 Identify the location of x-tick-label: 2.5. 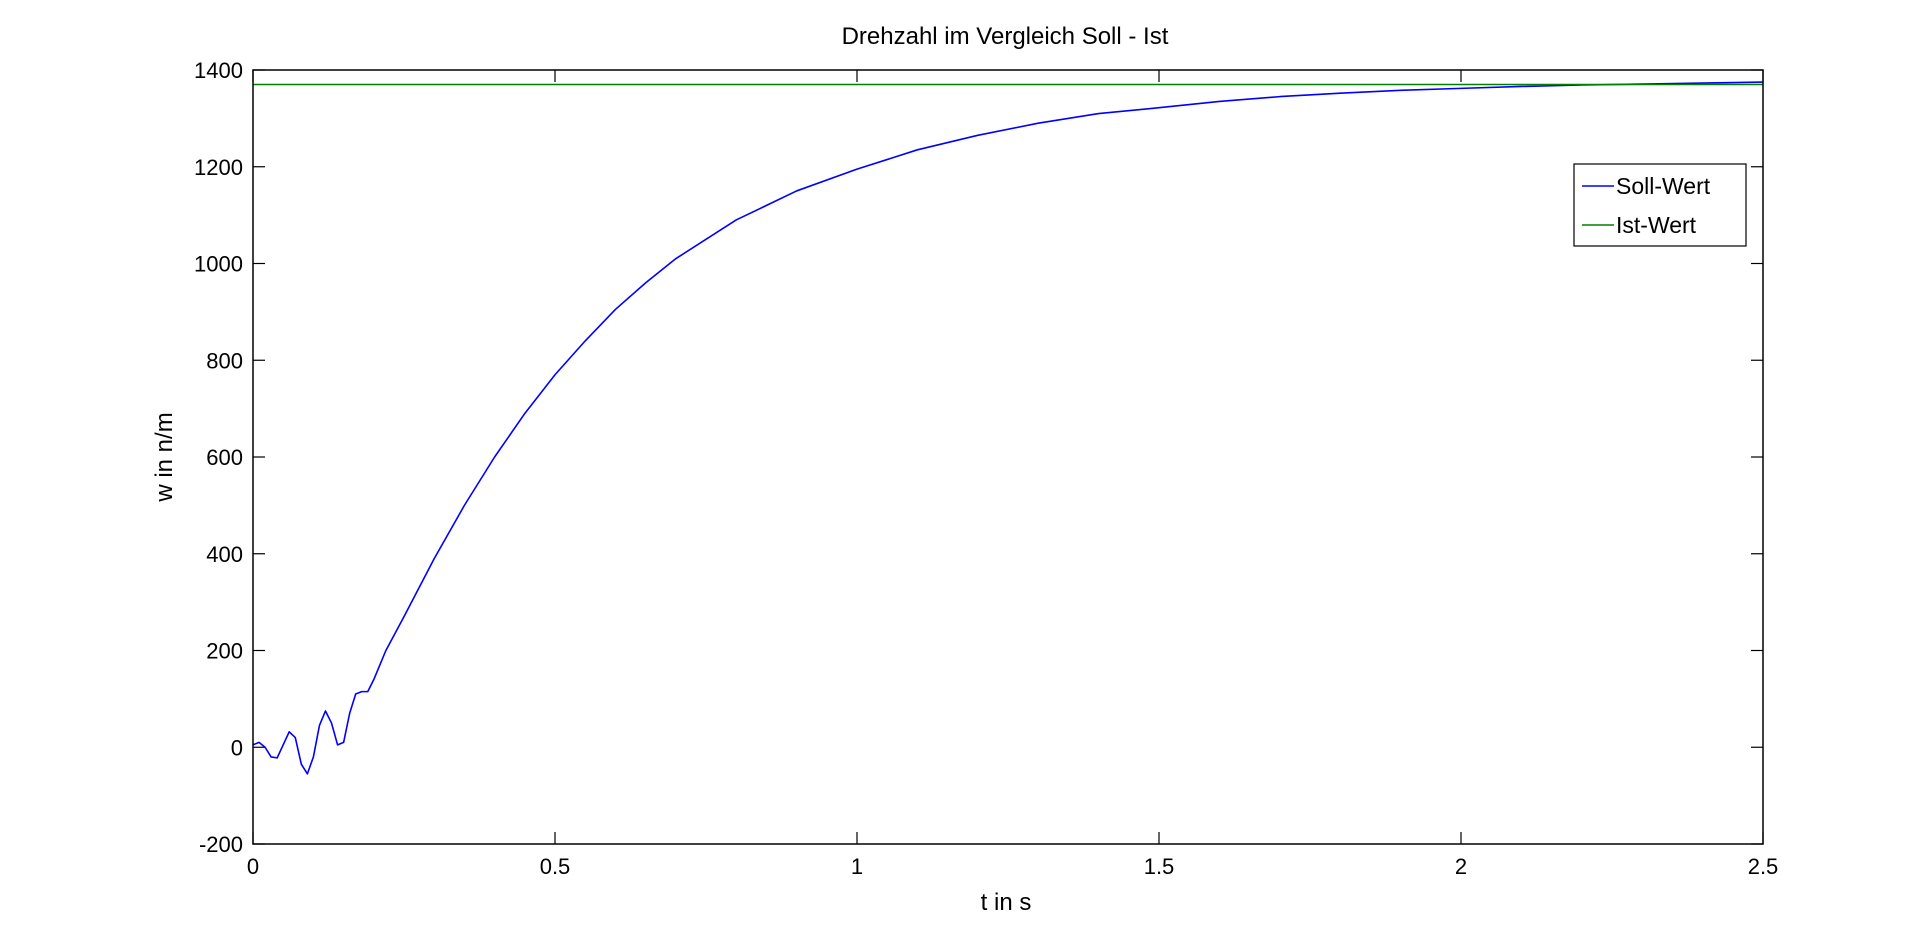
(1763, 866).